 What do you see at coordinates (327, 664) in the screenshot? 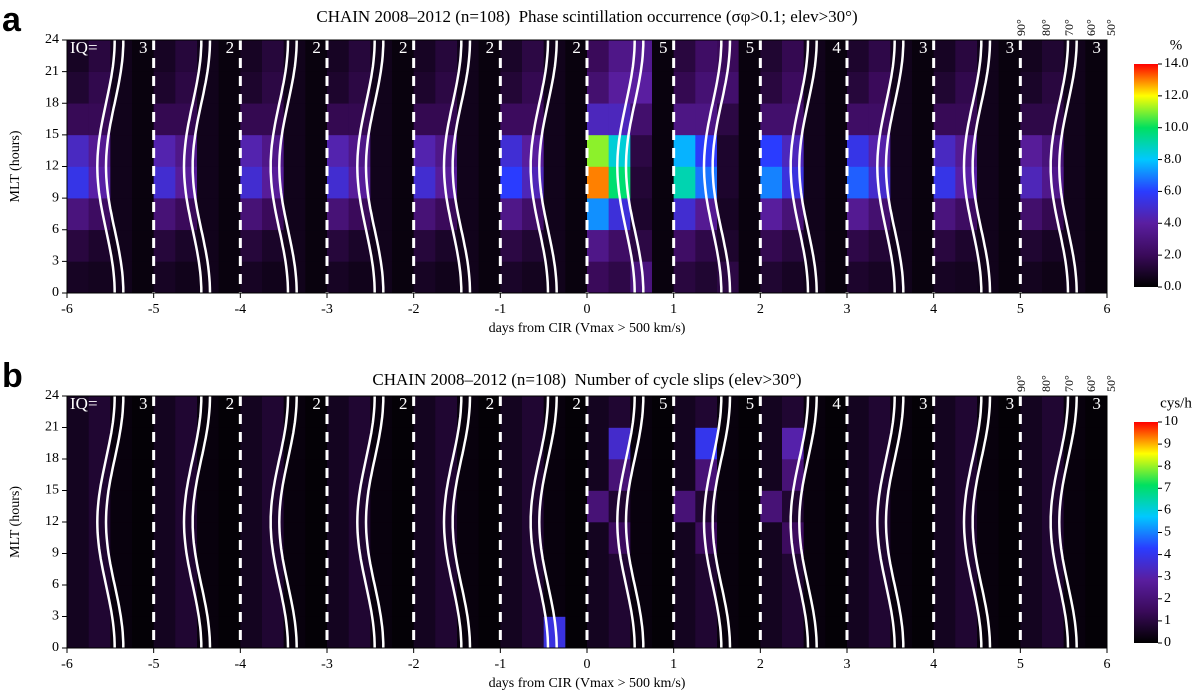
I see `x-tick-label: -3` at bounding box center [327, 664].